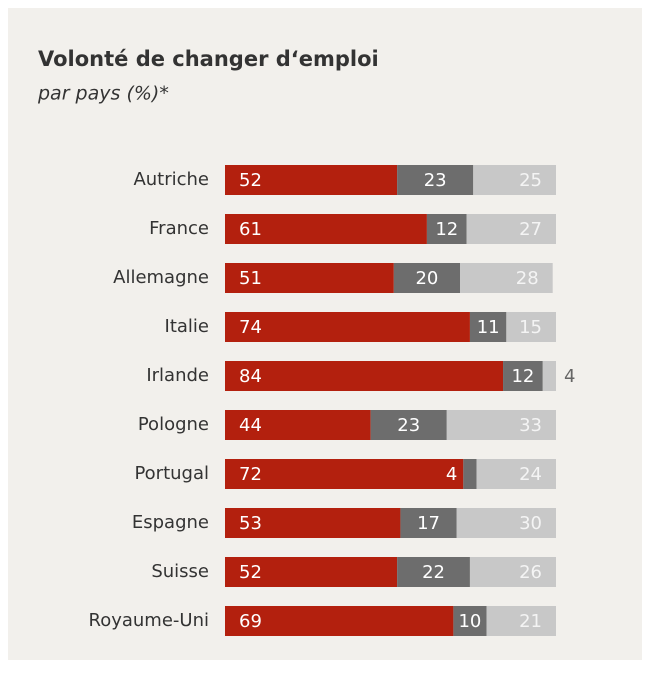 The width and height of the screenshot is (650, 681). Describe the element at coordinates (530, 523) in the screenshot. I see `value-label: 30` at that location.